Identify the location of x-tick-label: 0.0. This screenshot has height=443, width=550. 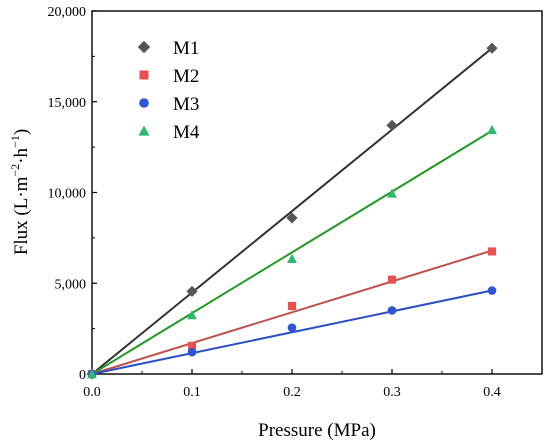
(92, 392).